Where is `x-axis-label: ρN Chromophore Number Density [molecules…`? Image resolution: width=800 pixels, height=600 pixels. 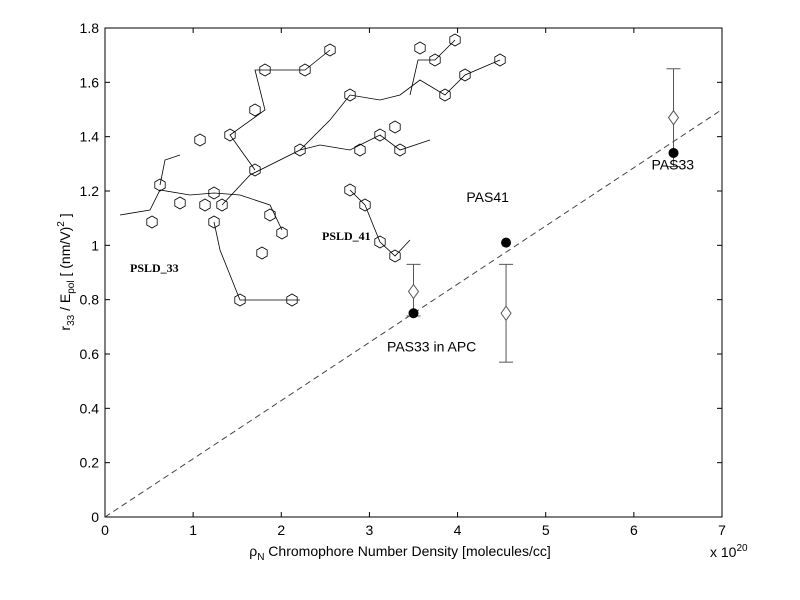
x-axis-label: ρN Chromophore Number Density [molecules… is located at coordinates (400, 553).